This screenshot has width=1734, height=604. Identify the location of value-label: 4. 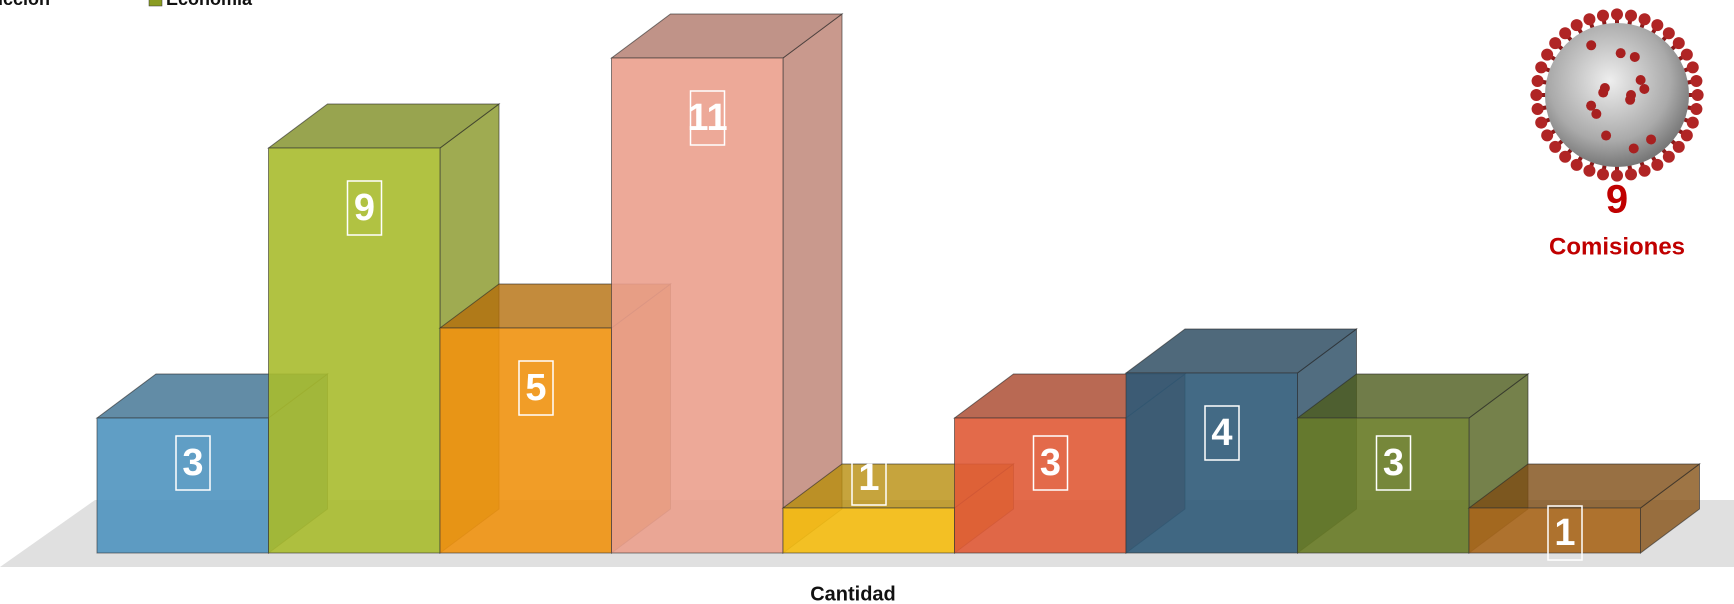
(1221, 433).